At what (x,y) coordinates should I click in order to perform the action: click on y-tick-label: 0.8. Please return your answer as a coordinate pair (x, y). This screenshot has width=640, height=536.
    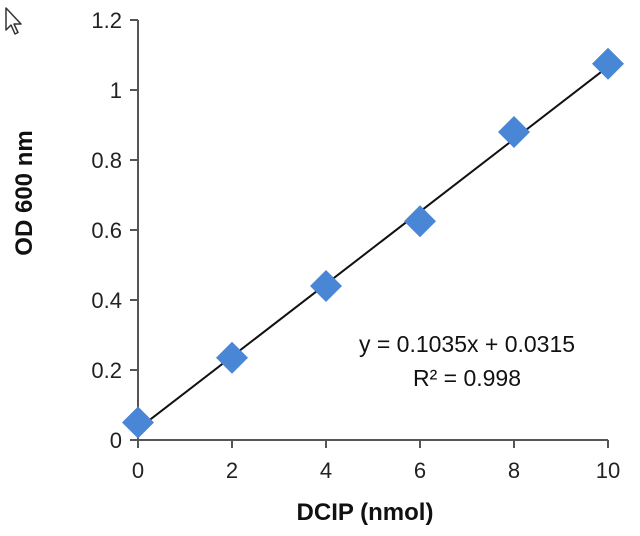
    Looking at the image, I should click on (106, 160).